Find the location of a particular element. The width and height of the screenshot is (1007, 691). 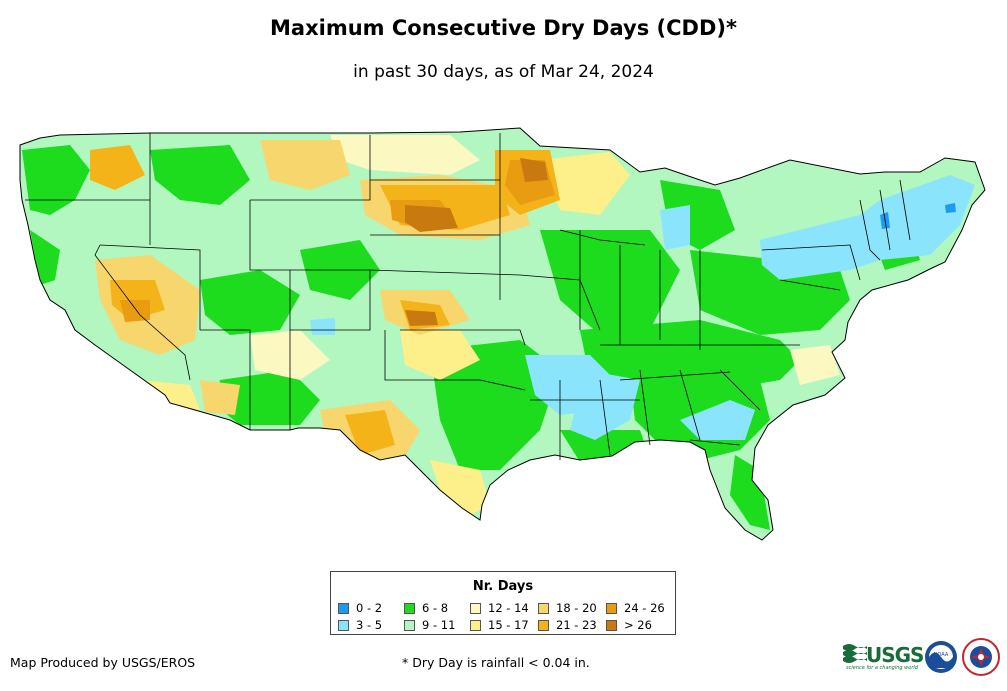

usgs-wordmark: USGS is located at coordinates (895, 655).